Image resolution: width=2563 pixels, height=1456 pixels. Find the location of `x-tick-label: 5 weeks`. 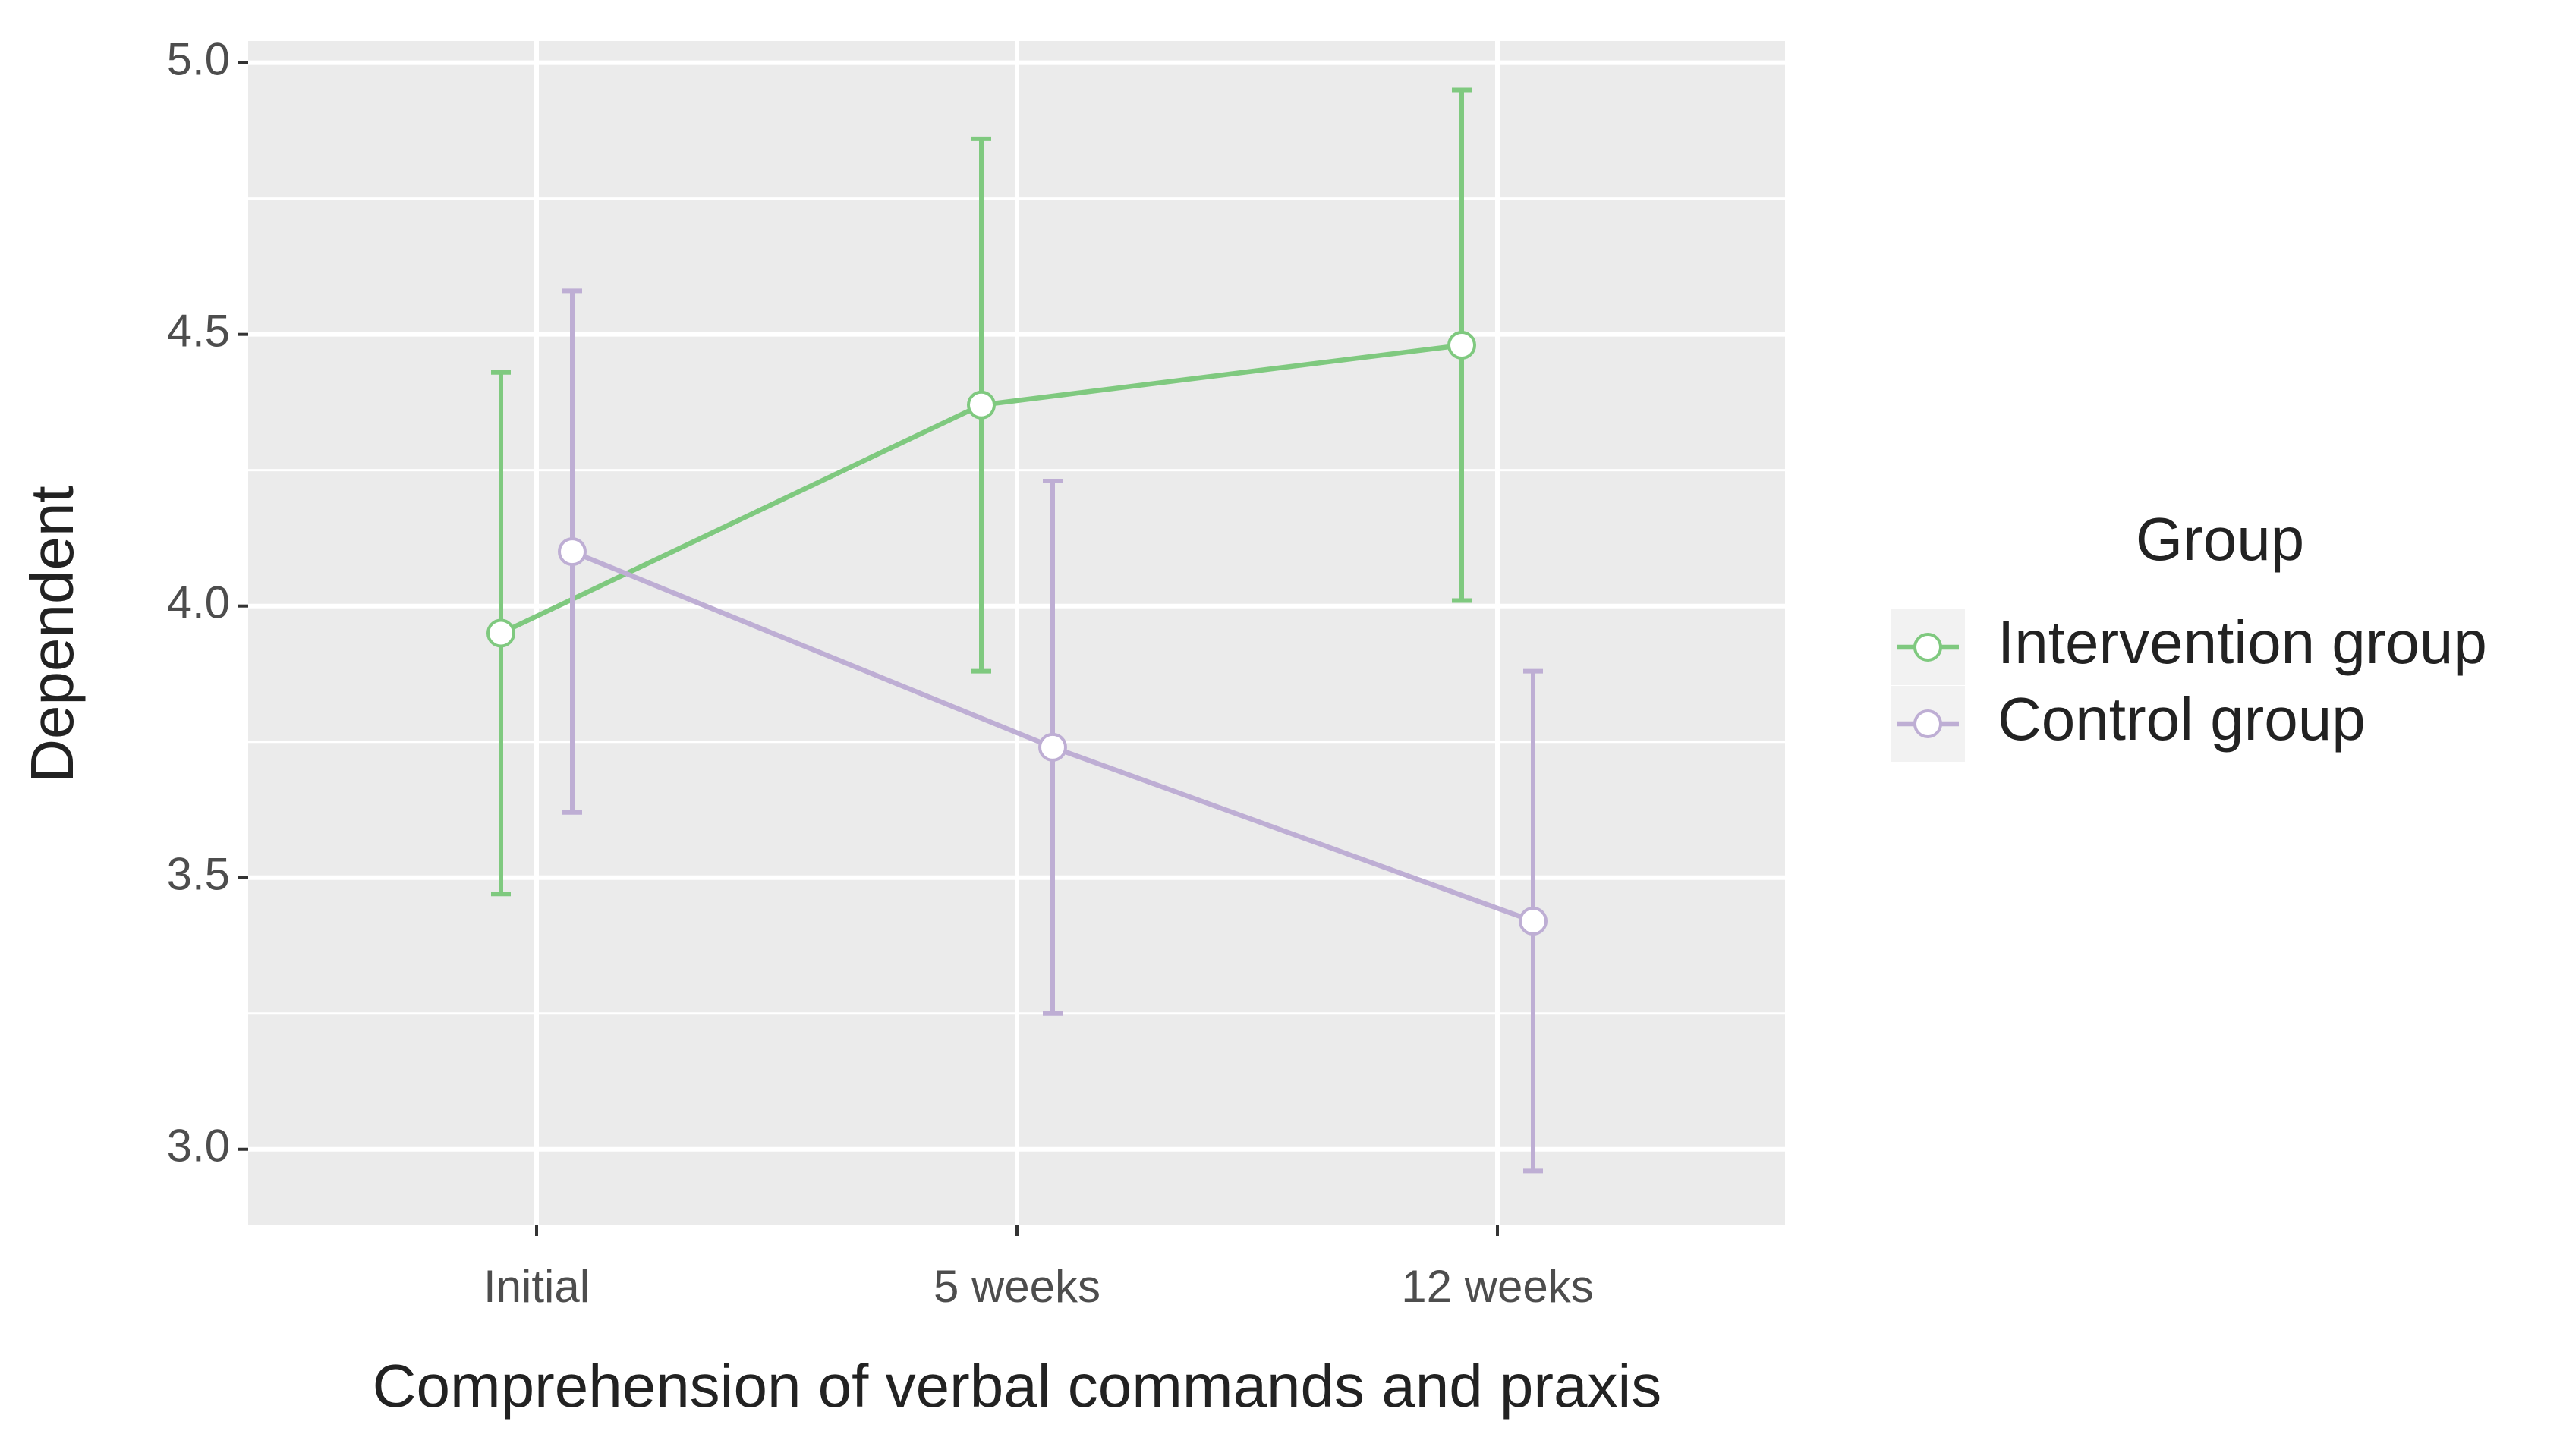

x-tick-label: 5 weeks is located at coordinates (1017, 1286).